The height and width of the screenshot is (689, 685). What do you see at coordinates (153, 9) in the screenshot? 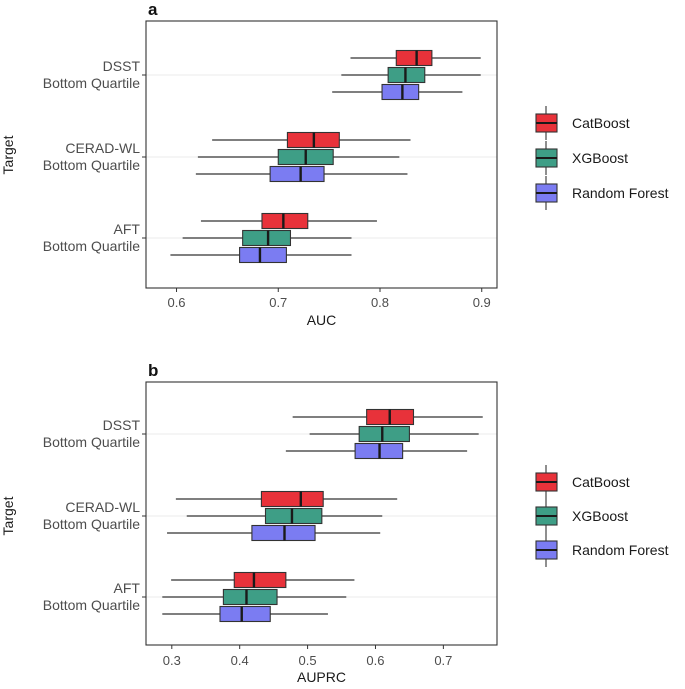
I see `panel-letter: a` at bounding box center [153, 9].